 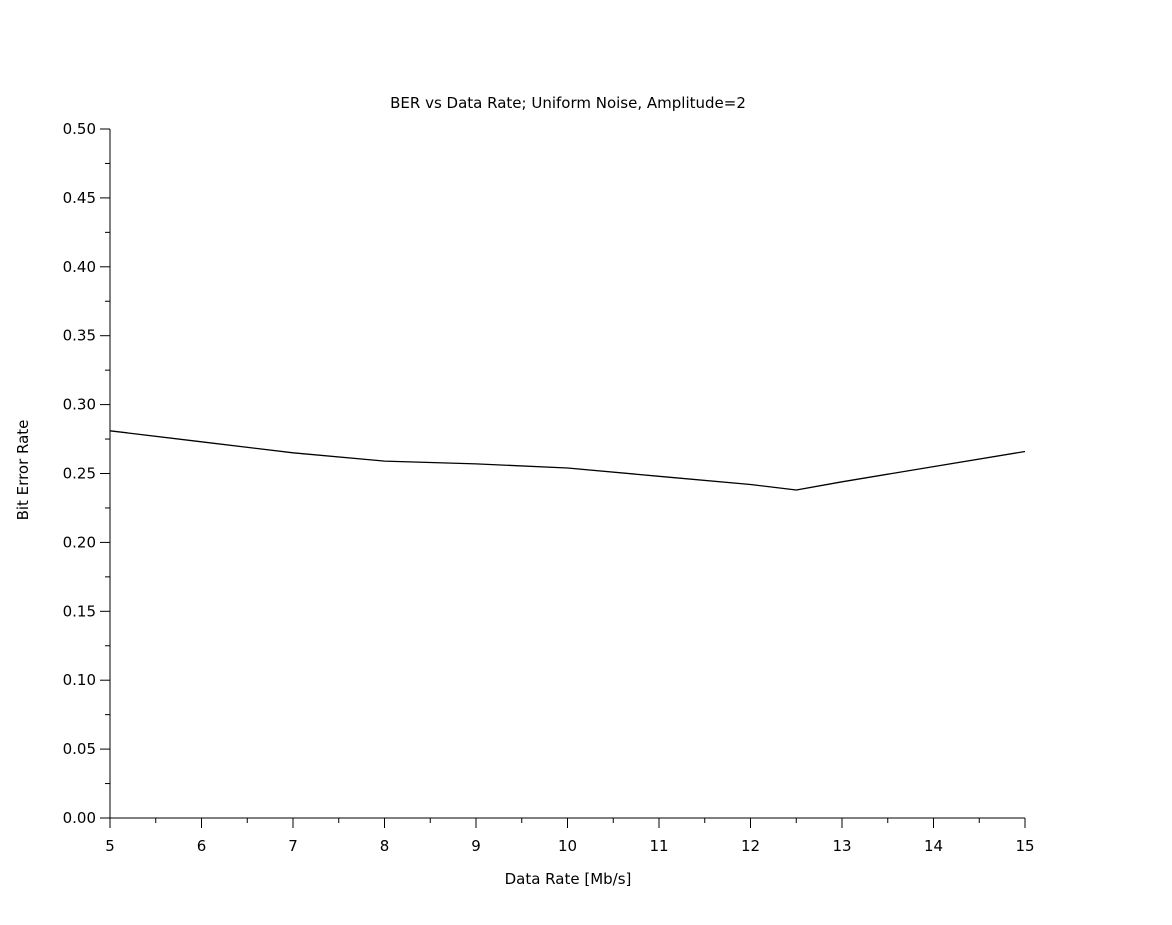 What do you see at coordinates (79, 611) in the screenshot?
I see `y-tick-label: 0.15` at bounding box center [79, 611].